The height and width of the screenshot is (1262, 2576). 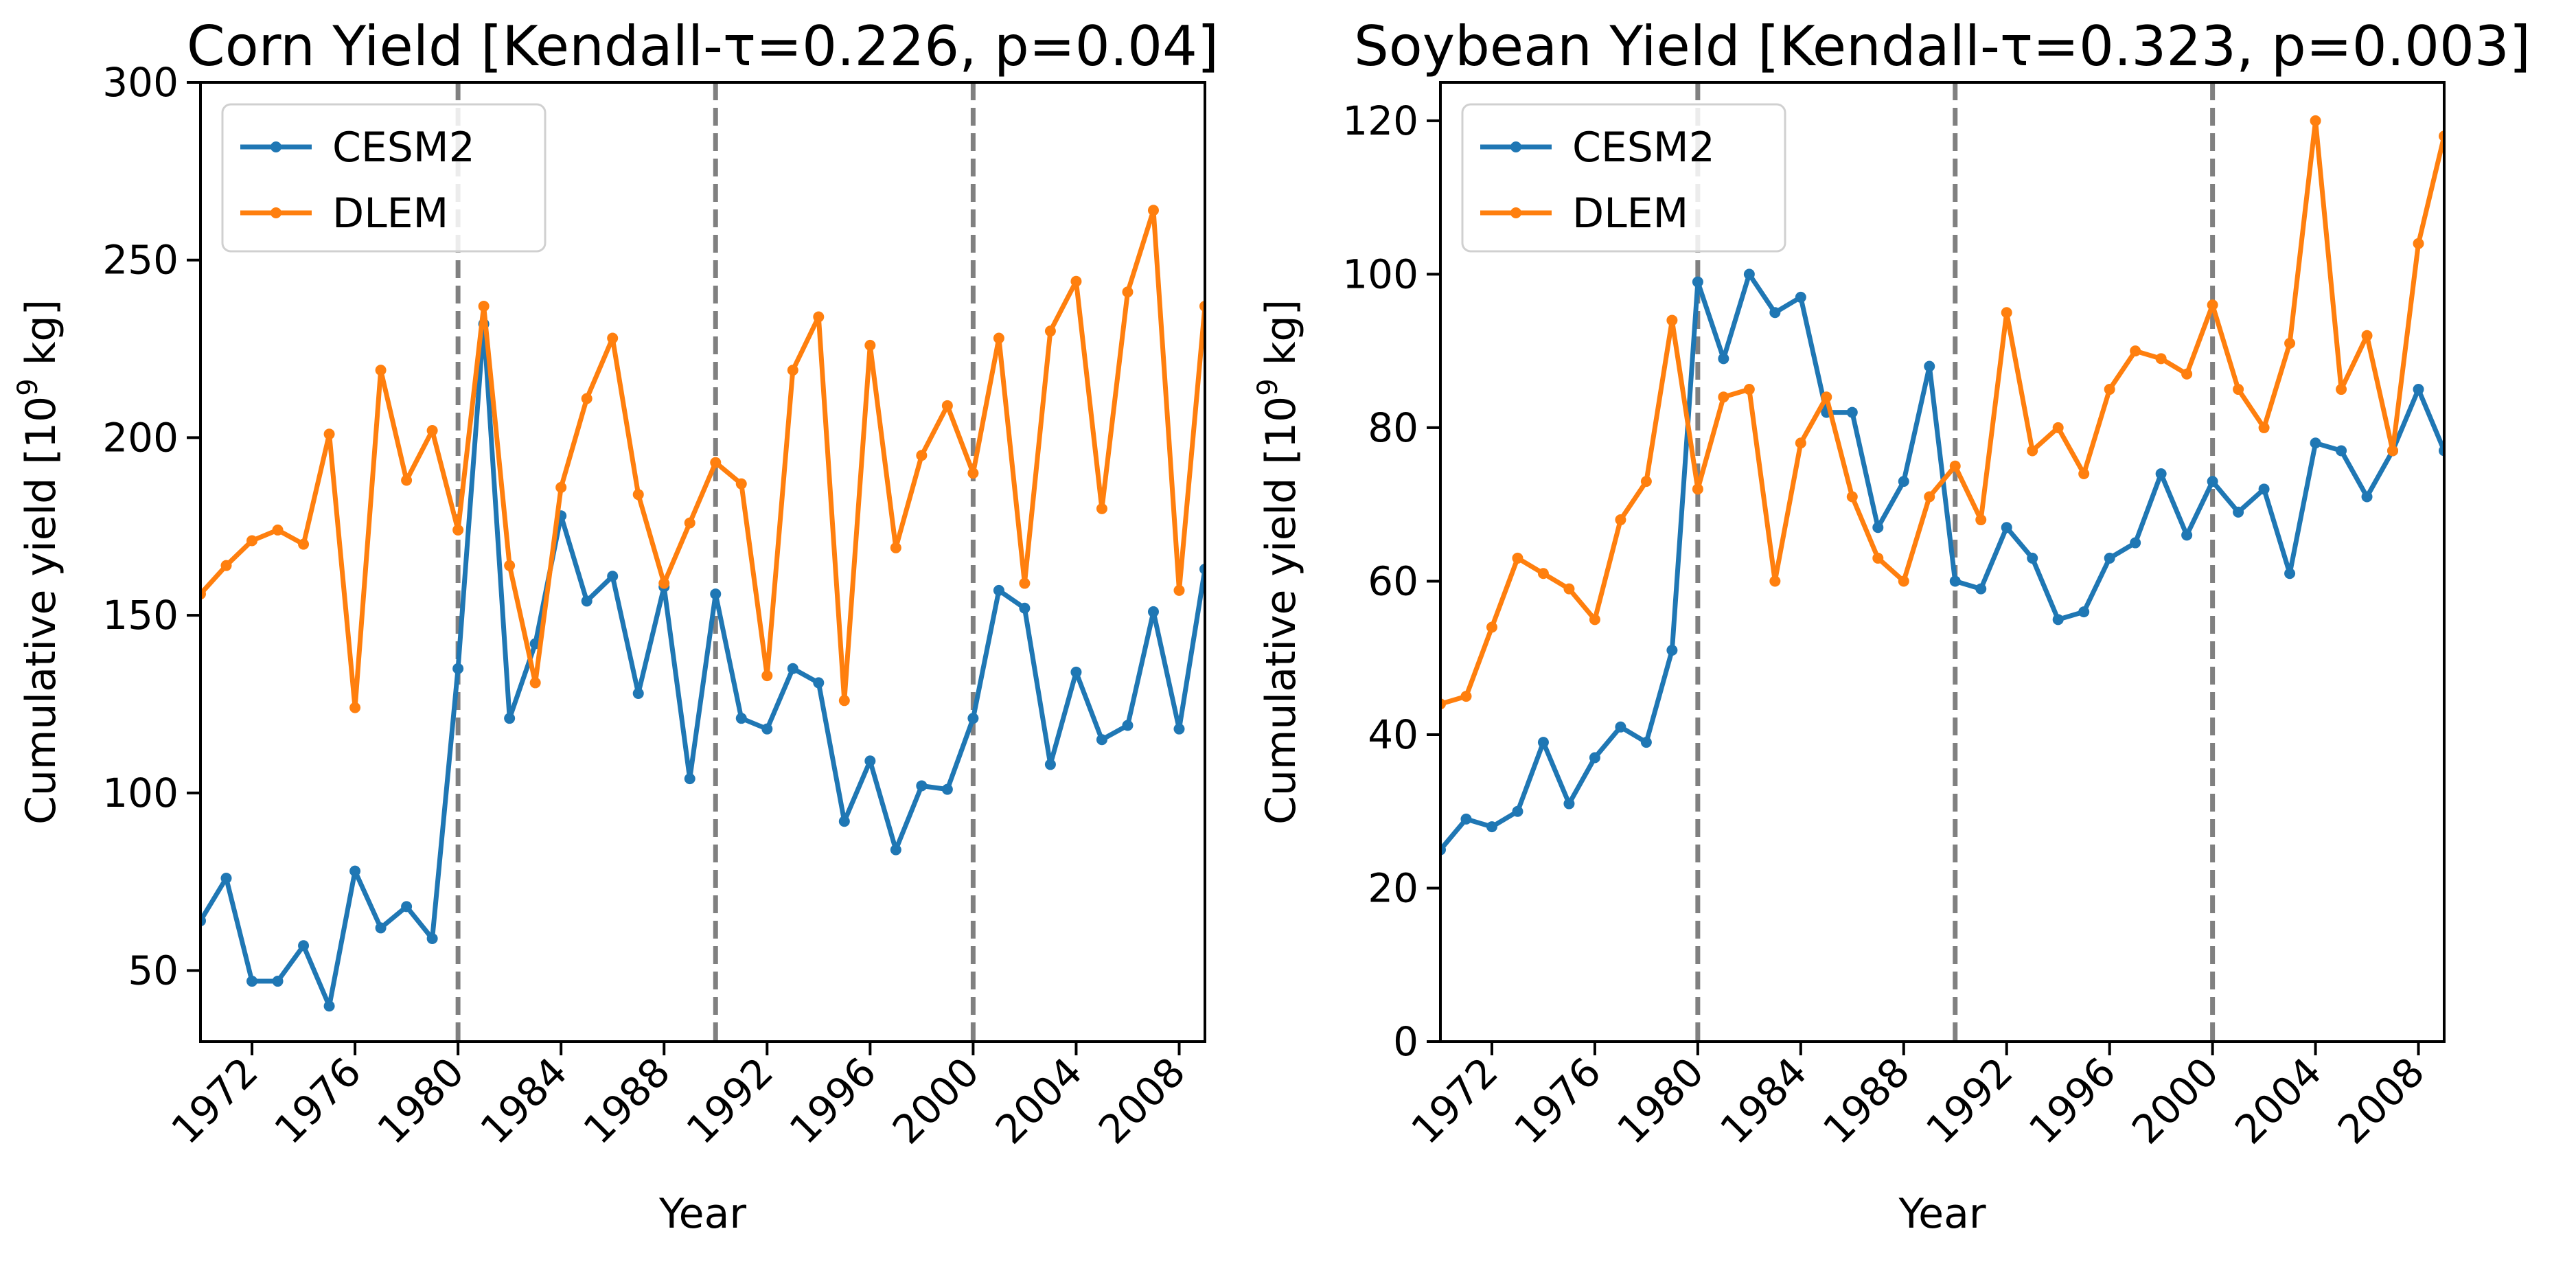 I want to click on y-axis-label-sup: 9, so click(x=28, y=386).